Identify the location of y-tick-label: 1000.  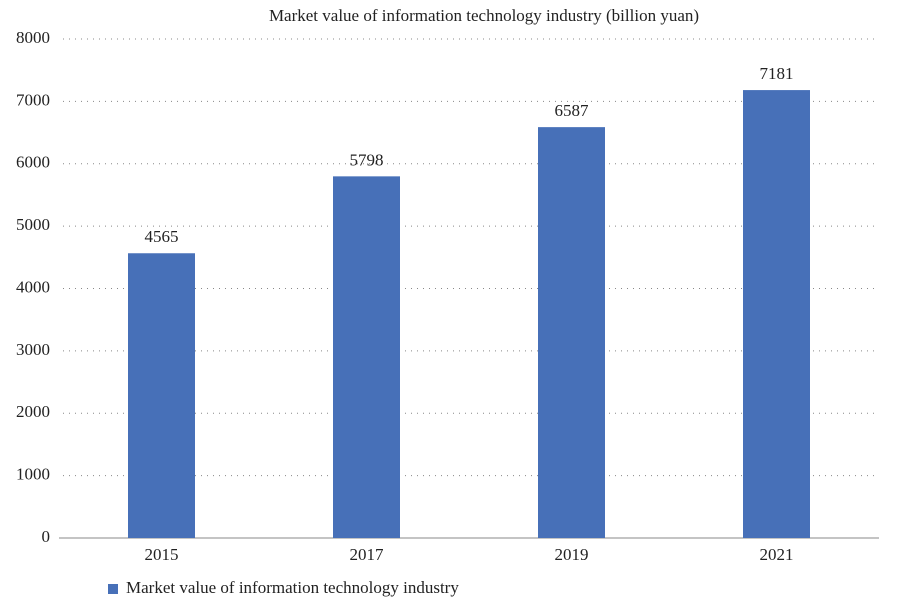
(33, 474).